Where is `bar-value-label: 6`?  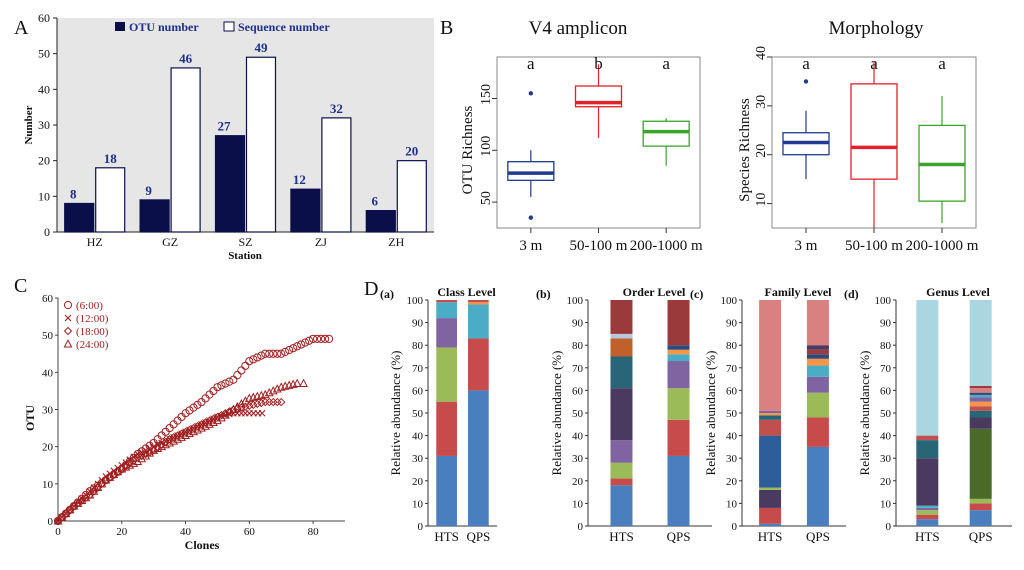
bar-value-label: 6 is located at coordinates (375, 201).